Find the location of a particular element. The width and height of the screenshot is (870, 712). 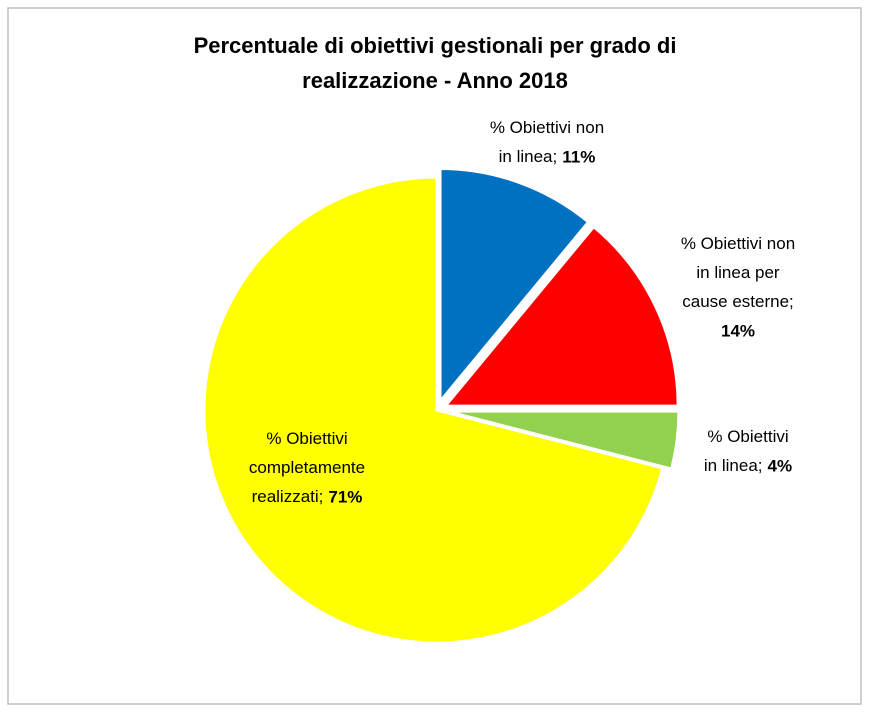

label-line: realizzati; is located at coordinates (288, 496).